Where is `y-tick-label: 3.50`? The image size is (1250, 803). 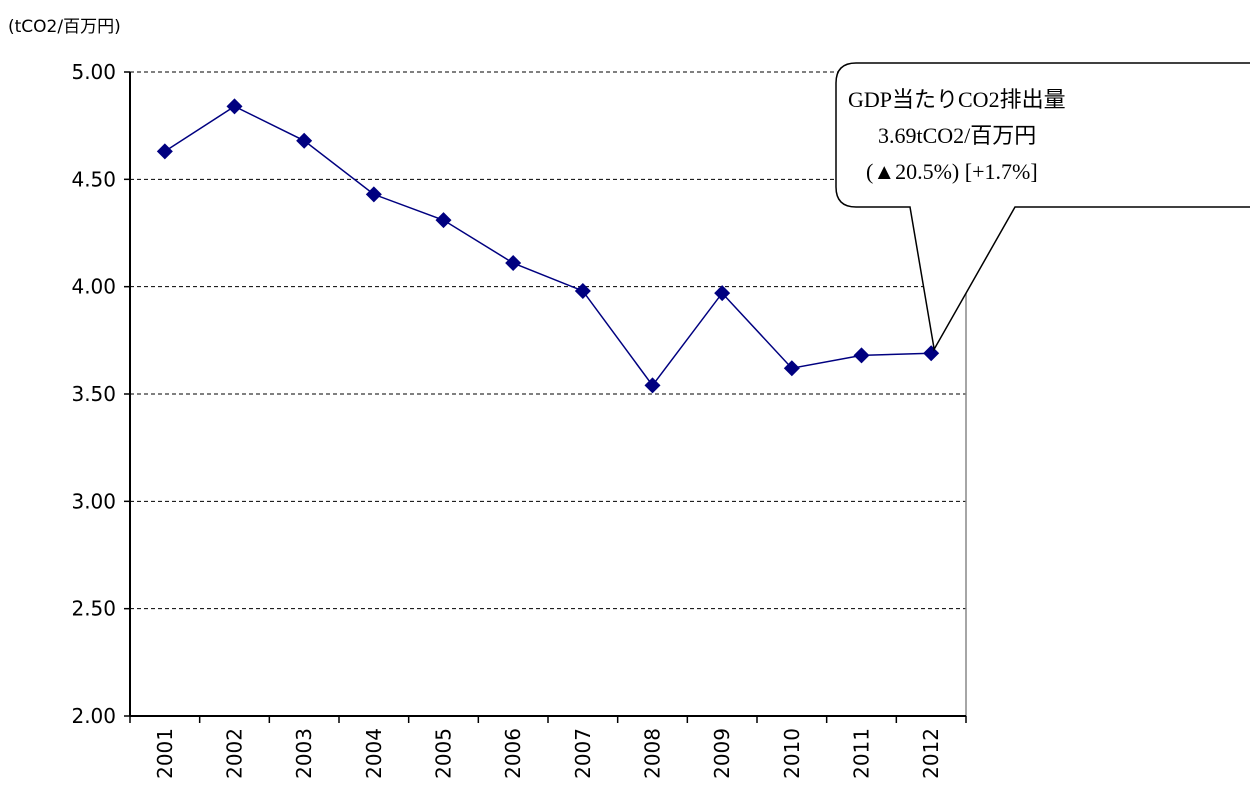
y-tick-label: 3.50 is located at coordinates (93, 394).